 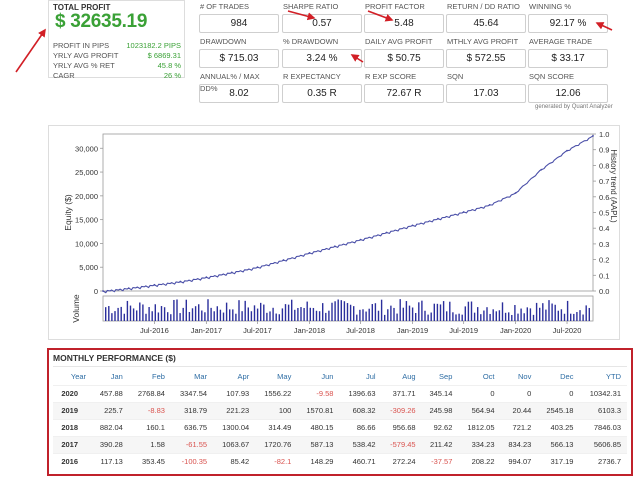 I want to click on table-cell: 1396.63, so click(x=360, y=393).